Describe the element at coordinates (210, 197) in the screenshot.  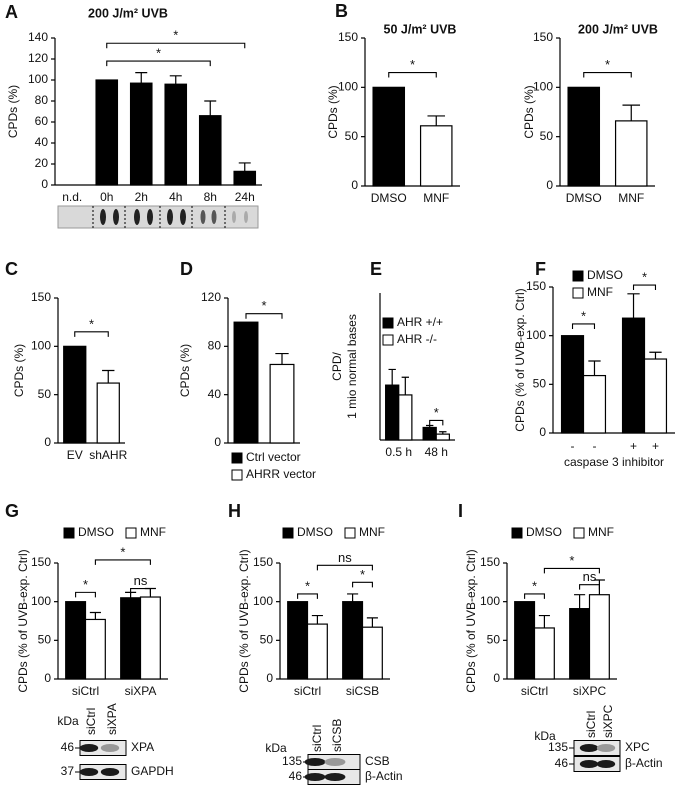
I see `x-tick-label: 8h` at that location.